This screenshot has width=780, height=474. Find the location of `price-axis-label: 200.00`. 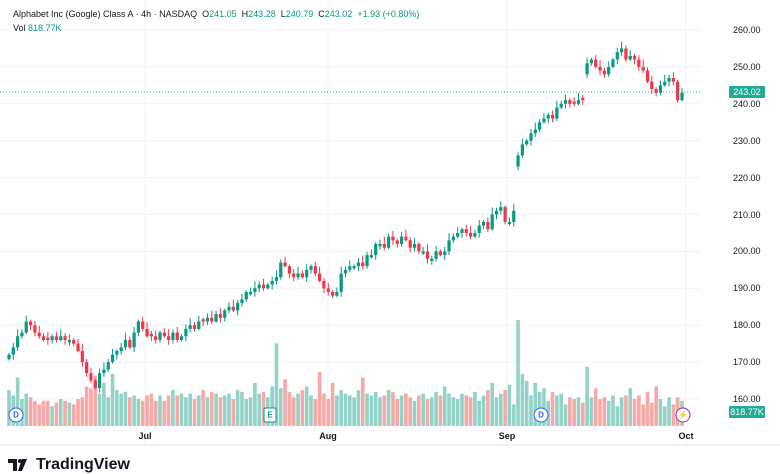

price-axis-label: 200.00 is located at coordinates (747, 251).